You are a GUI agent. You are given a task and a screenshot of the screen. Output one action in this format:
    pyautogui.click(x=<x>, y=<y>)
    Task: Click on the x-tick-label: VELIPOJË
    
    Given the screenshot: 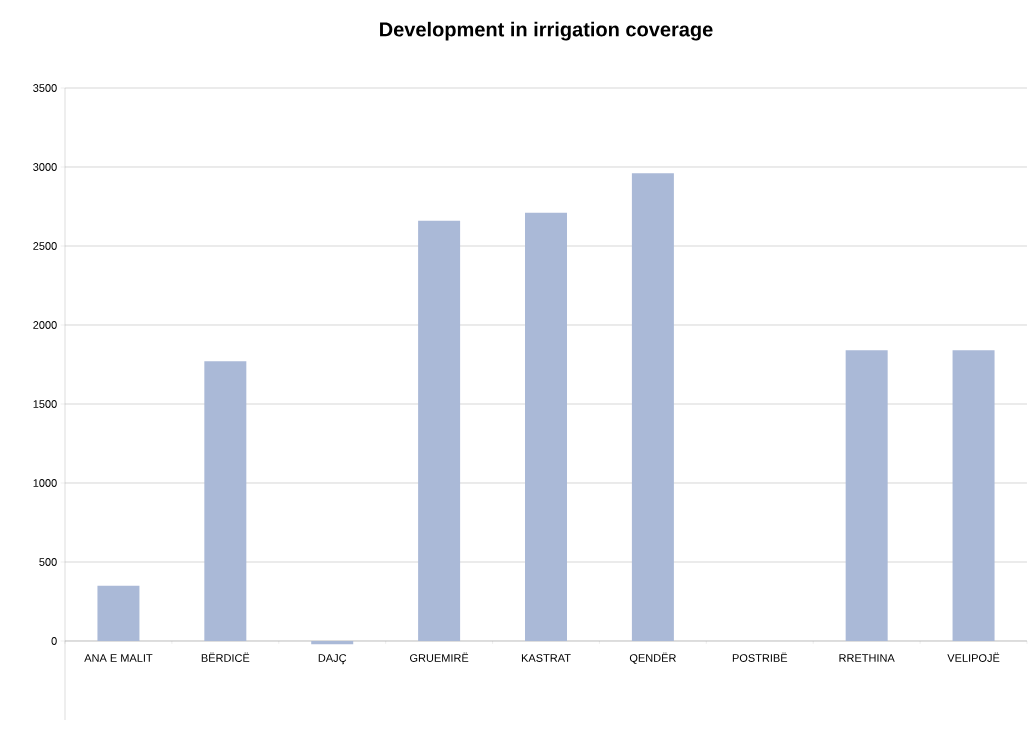 What is the action you would take?
    pyautogui.click(x=973, y=657)
    